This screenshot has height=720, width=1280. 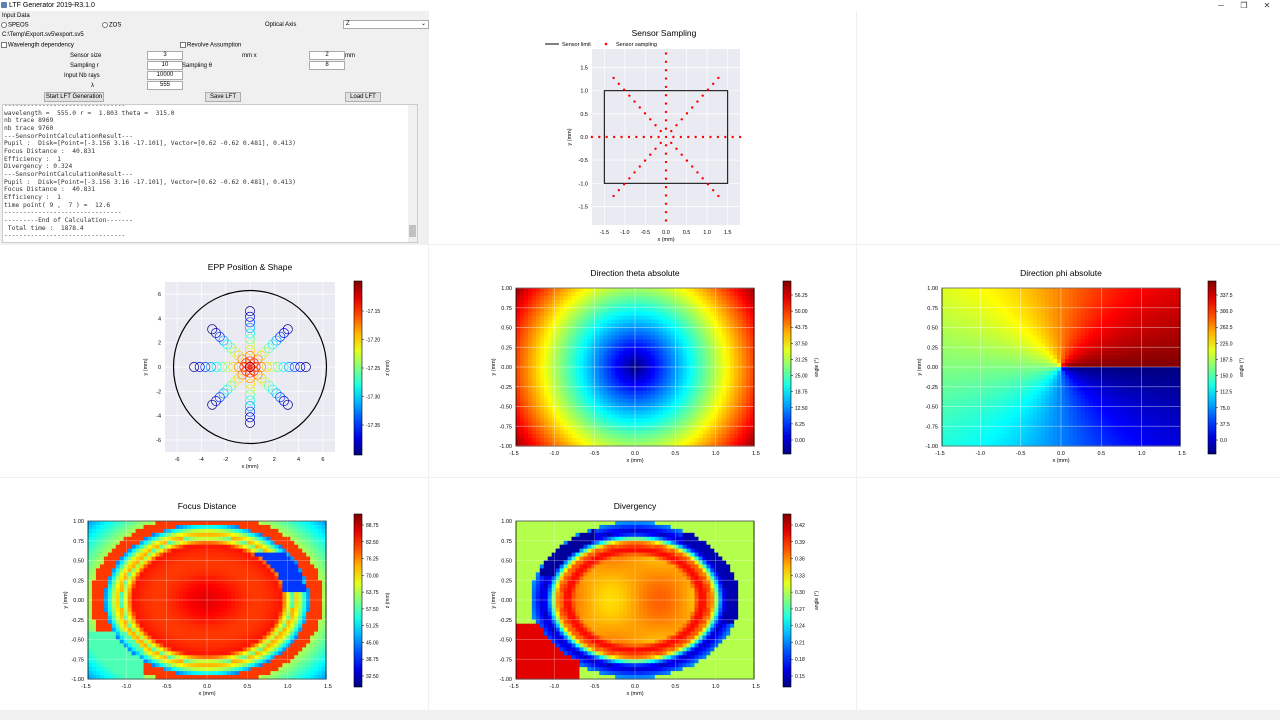 I want to click on scroll-thumb, so click(x=412, y=231).